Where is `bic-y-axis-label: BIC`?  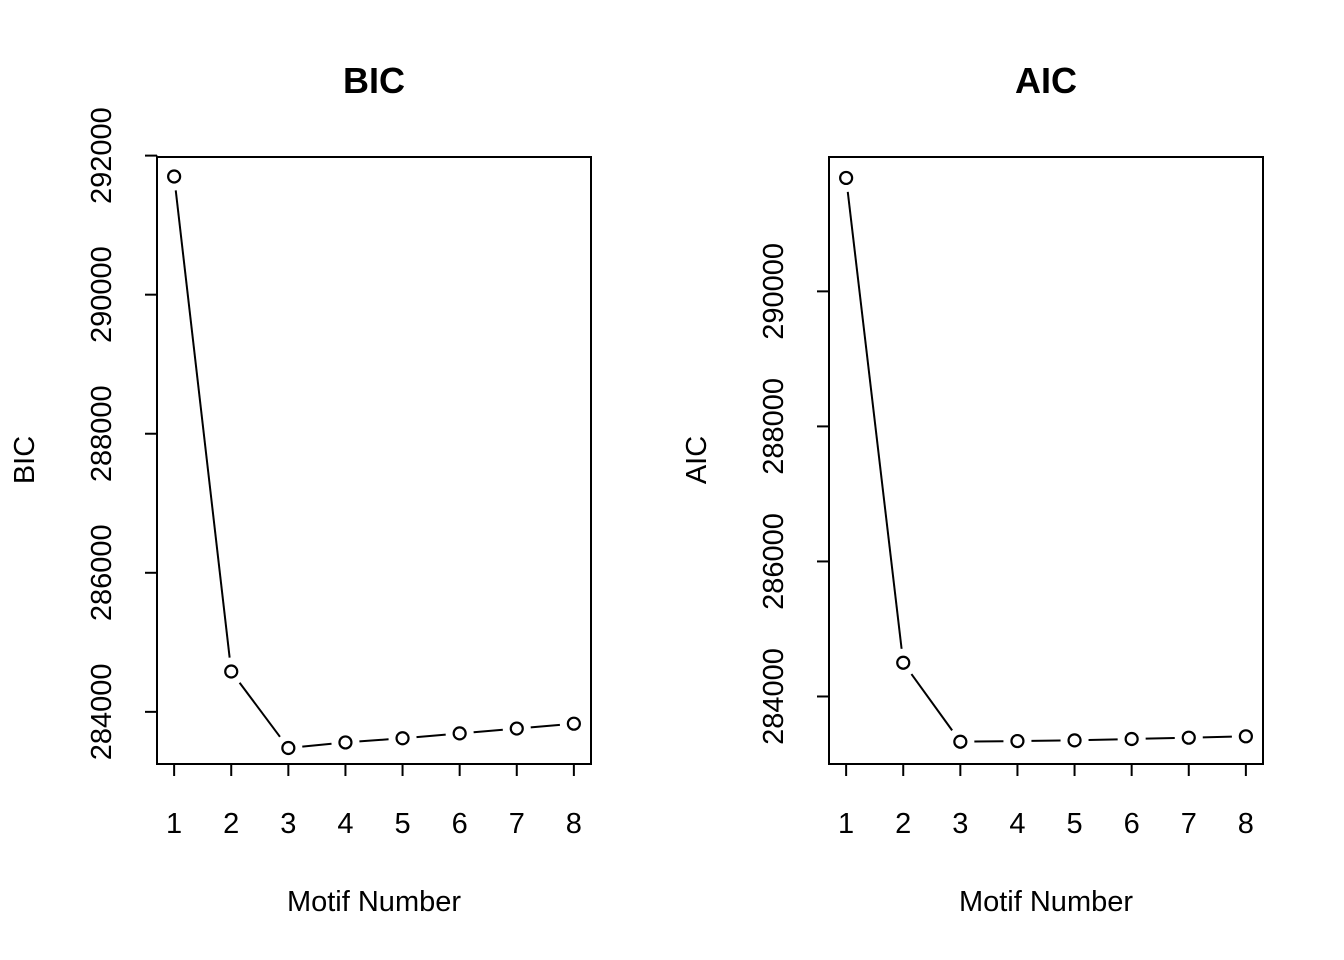
bic-y-axis-label: BIC is located at coordinates (25, 460).